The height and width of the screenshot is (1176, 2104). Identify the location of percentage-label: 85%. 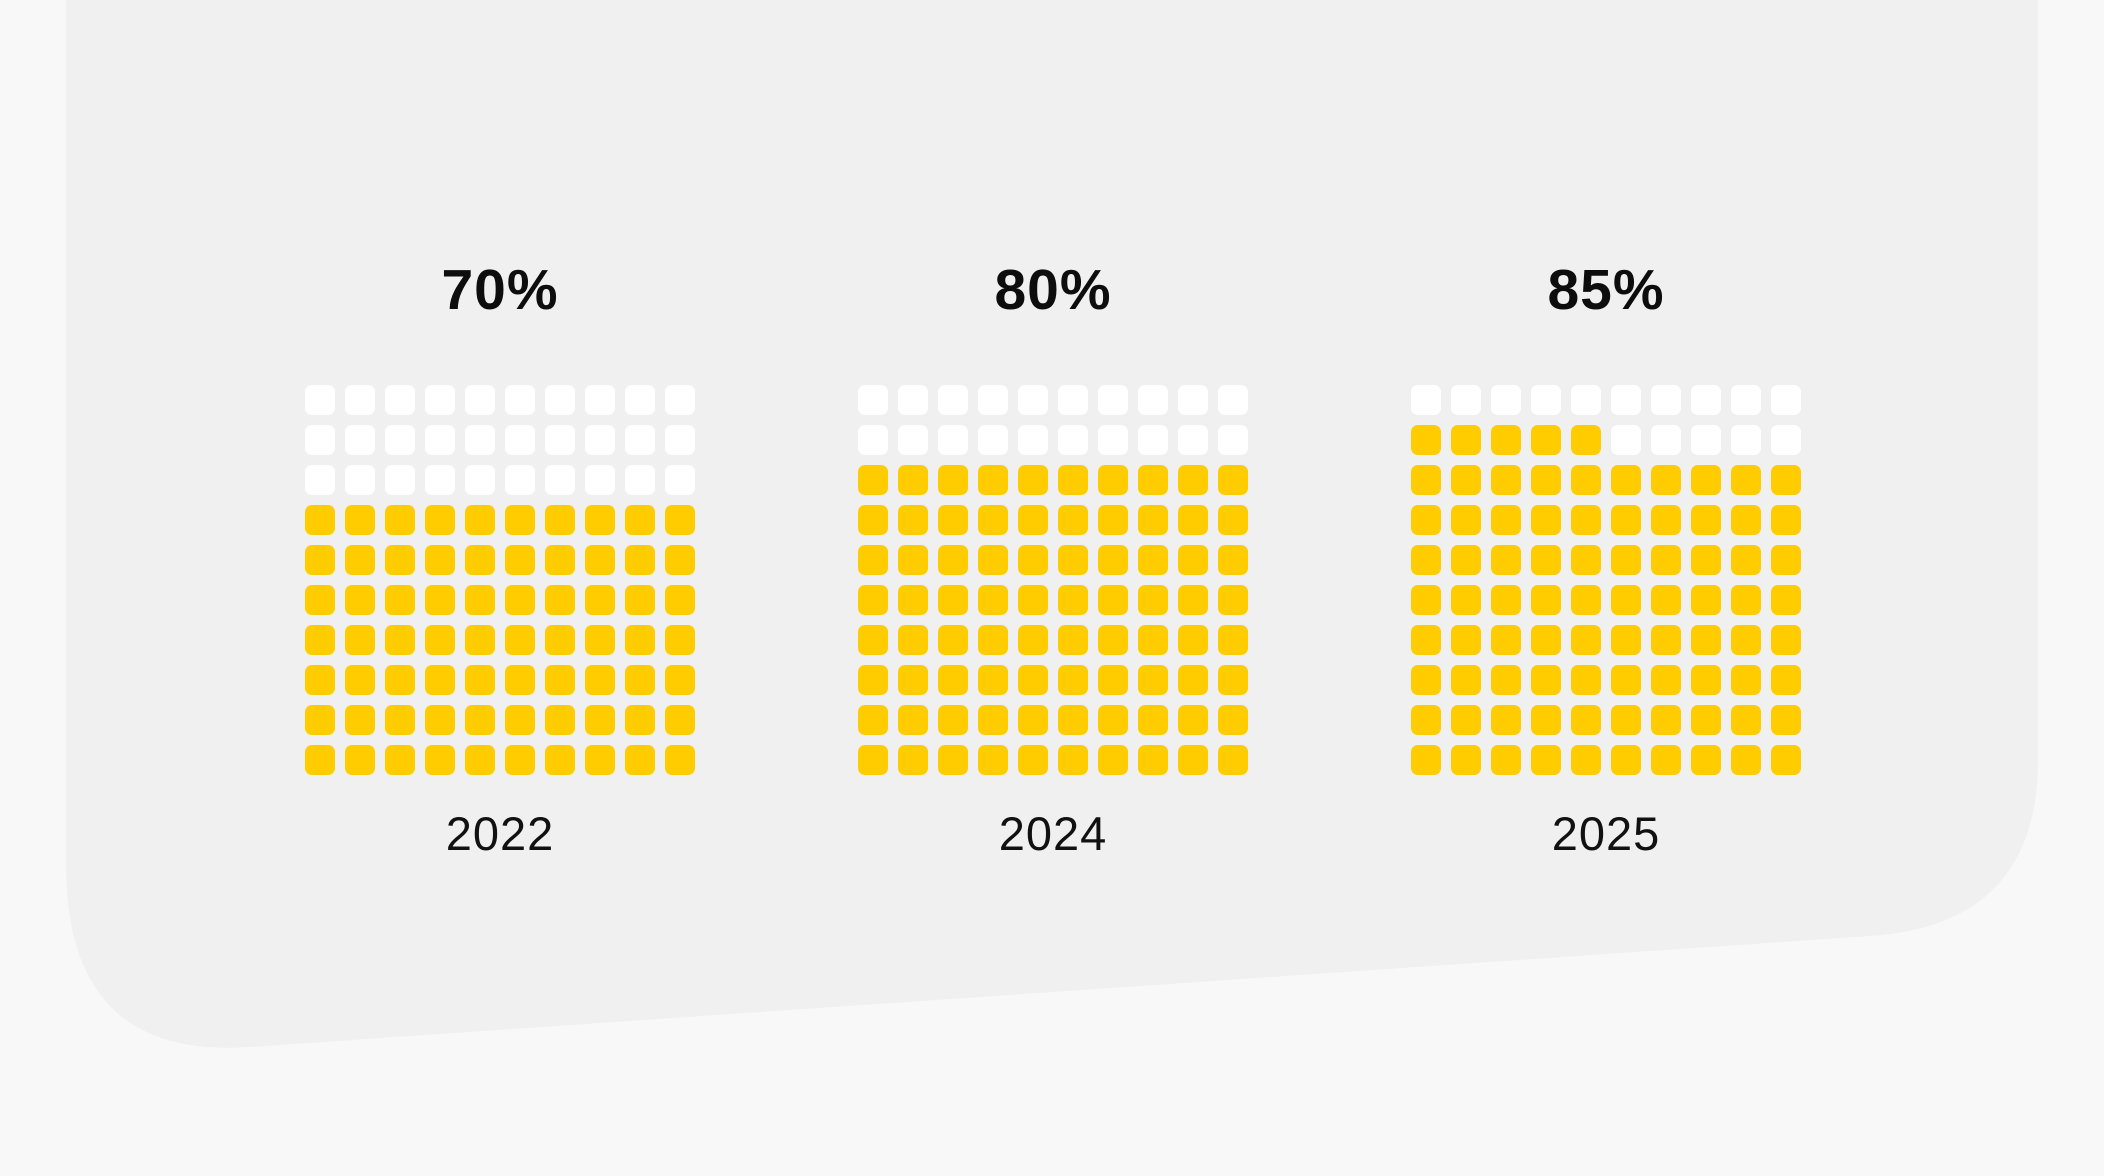
(1606, 290).